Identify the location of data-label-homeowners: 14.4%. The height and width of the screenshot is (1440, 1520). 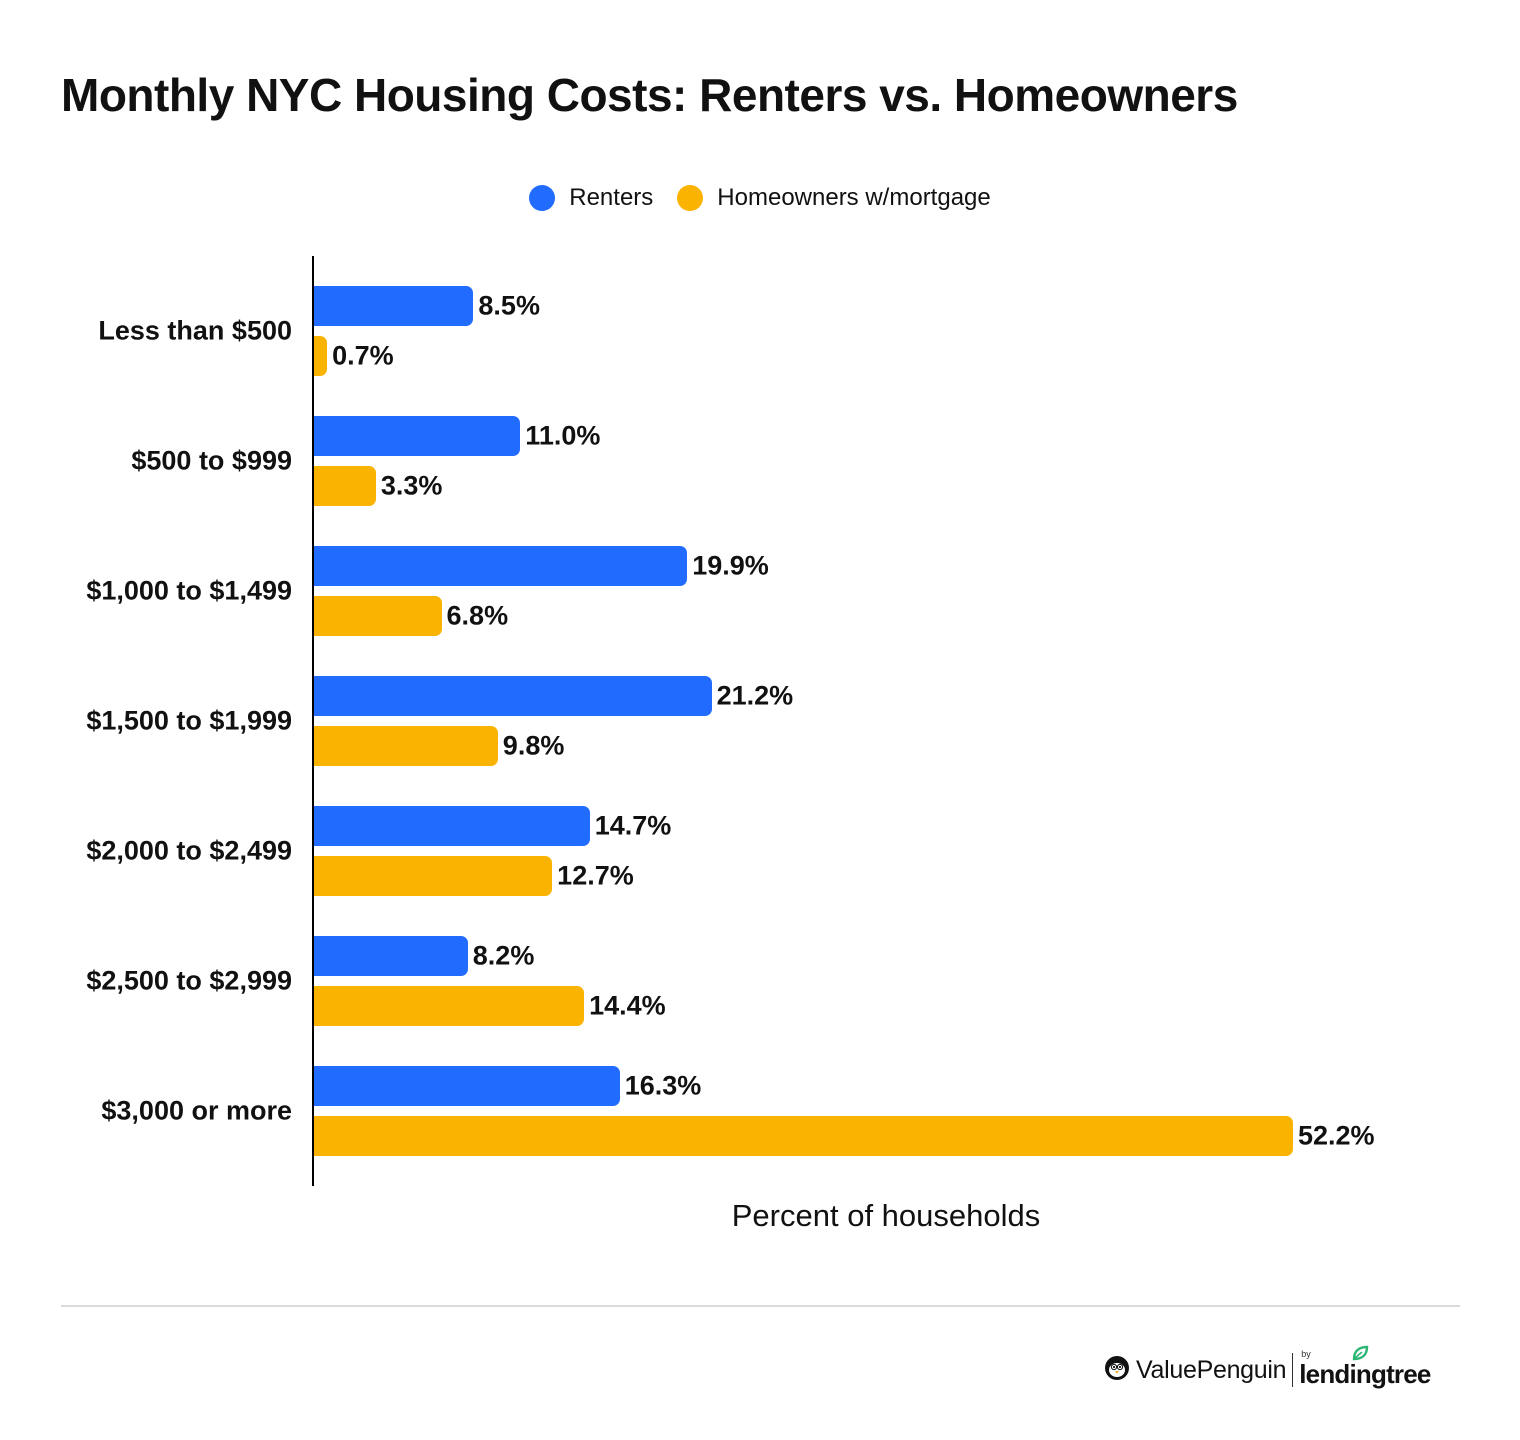
(627, 1005).